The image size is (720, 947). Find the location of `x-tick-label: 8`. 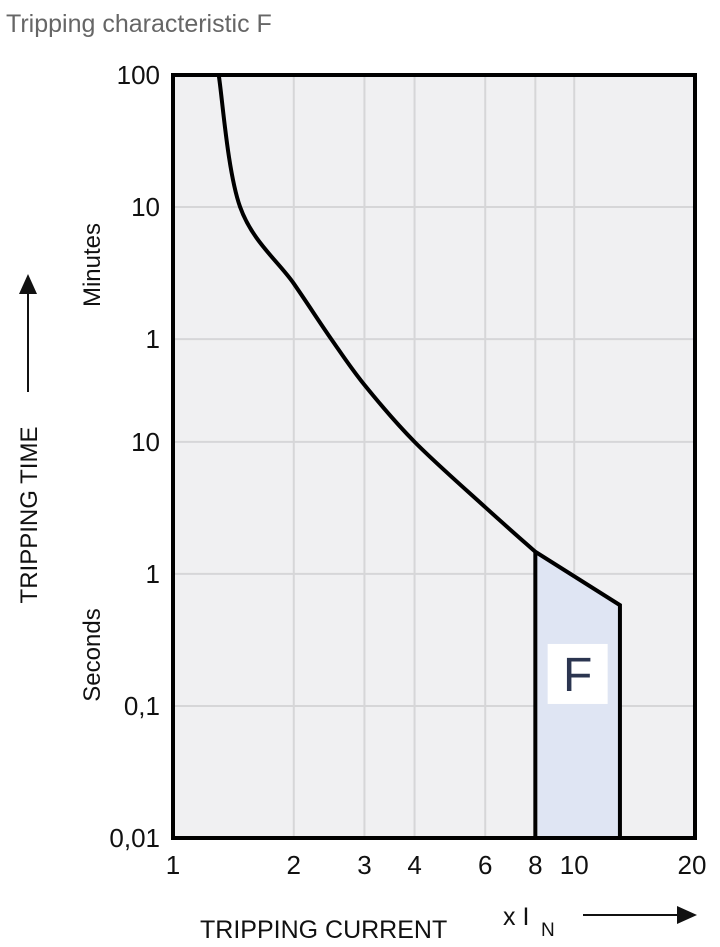

x-tick-label: 8 is located at coordinates (535, 865).